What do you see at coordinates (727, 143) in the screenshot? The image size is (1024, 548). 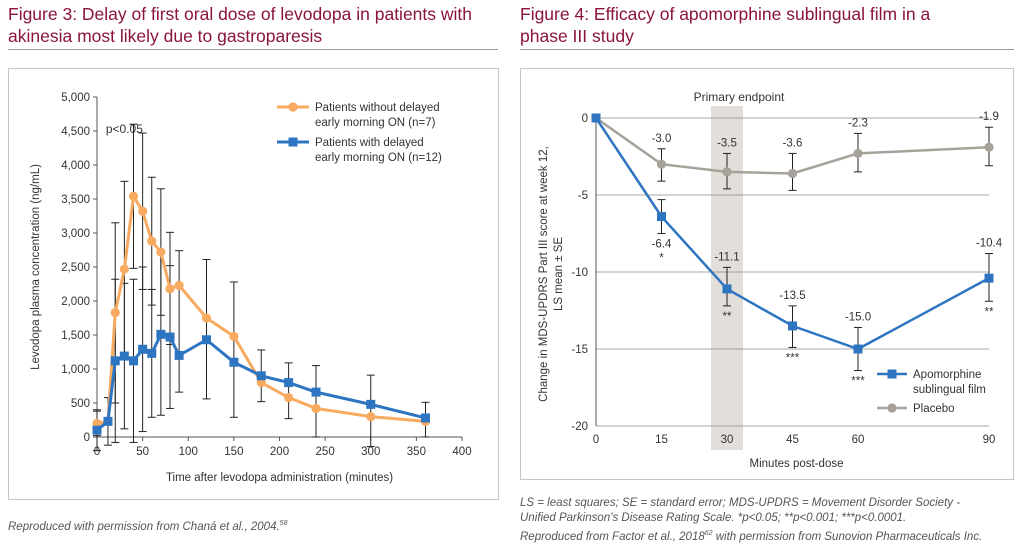 I see `placebo-value-label: -3.5` at bounding box center [727, 143].